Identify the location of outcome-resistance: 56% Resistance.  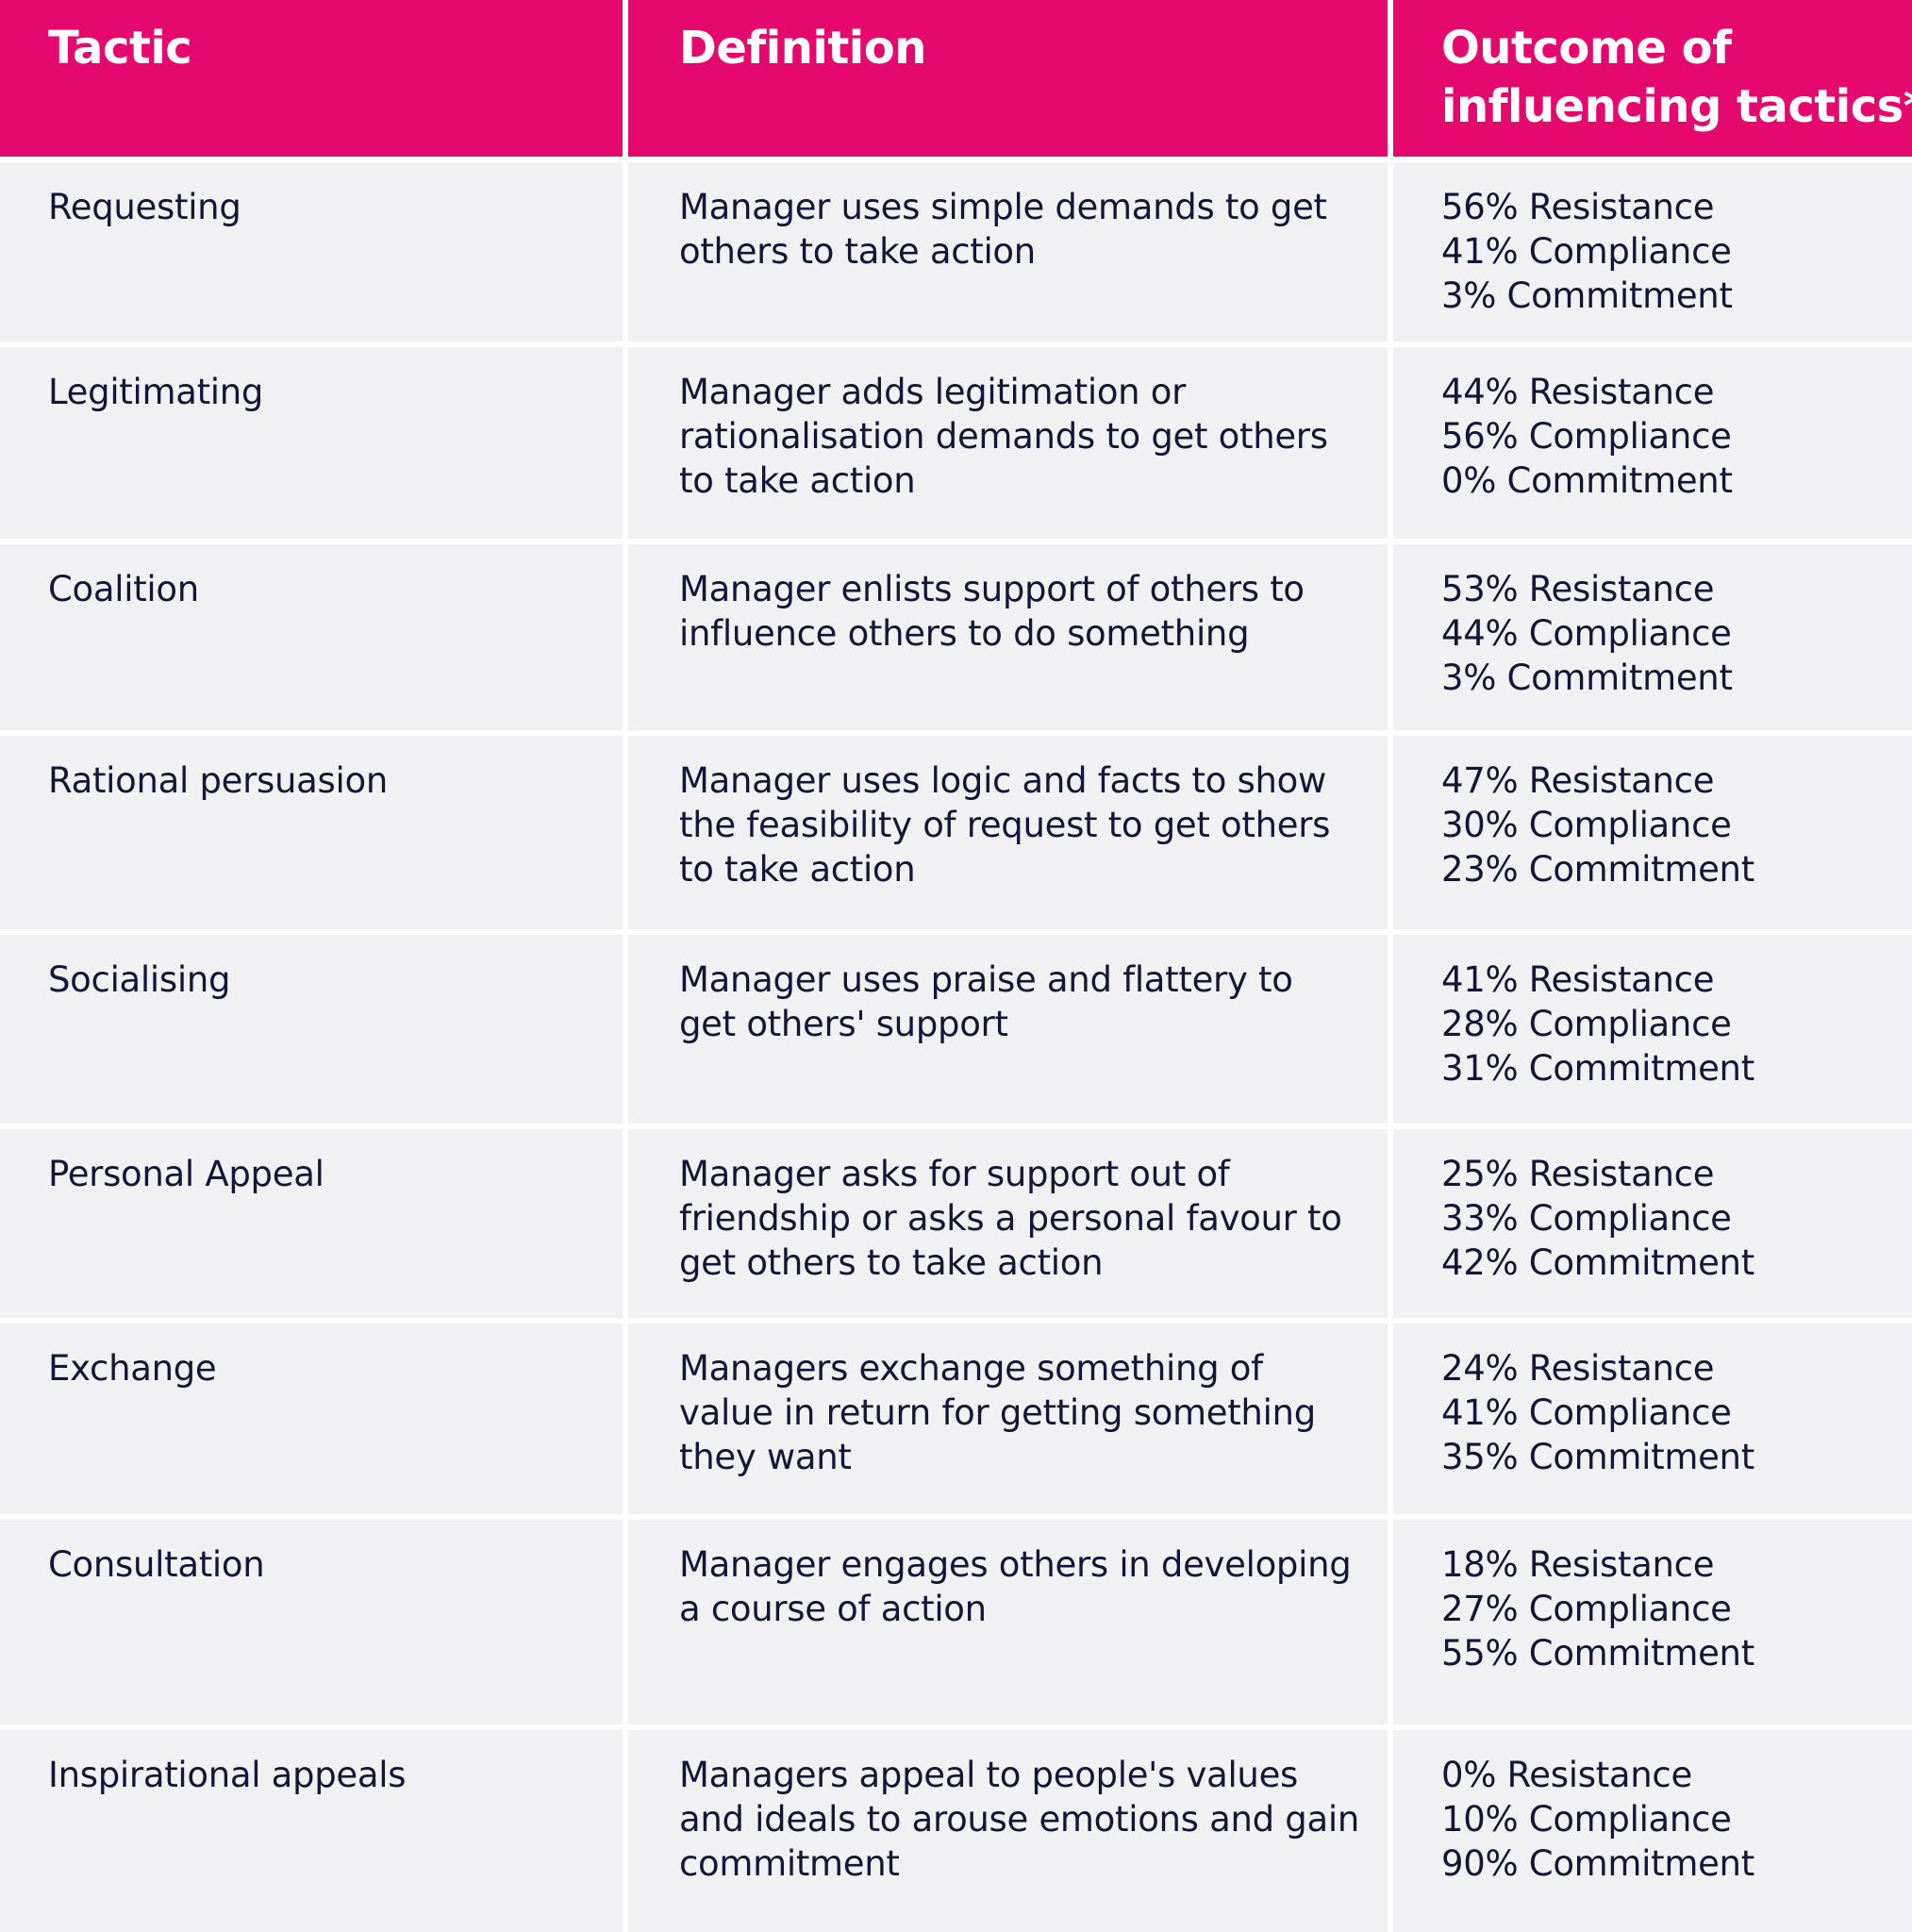
(1578, 207).